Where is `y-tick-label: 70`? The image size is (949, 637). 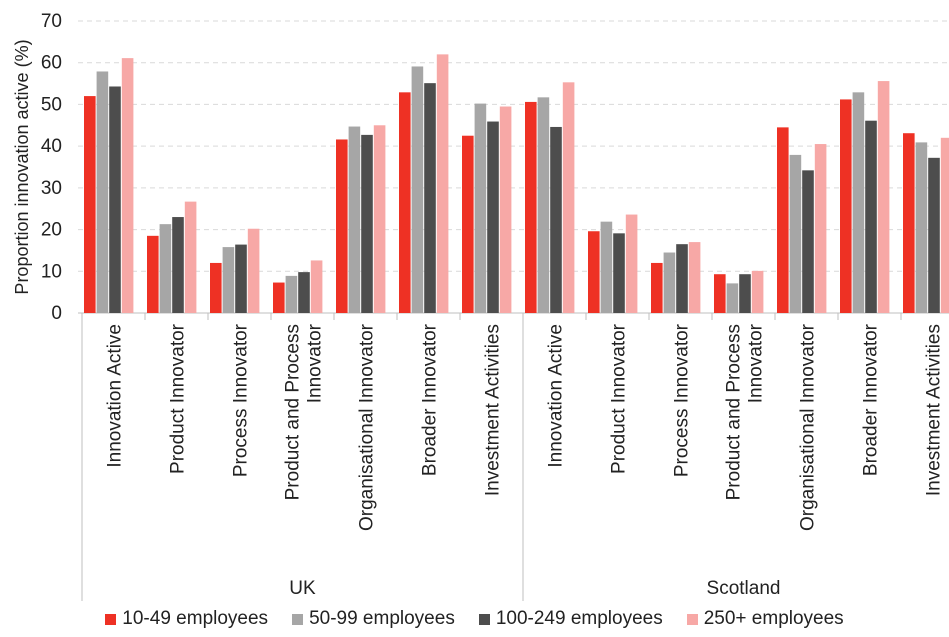 y-tick-label: 70 is located at coordinates (51, 21).